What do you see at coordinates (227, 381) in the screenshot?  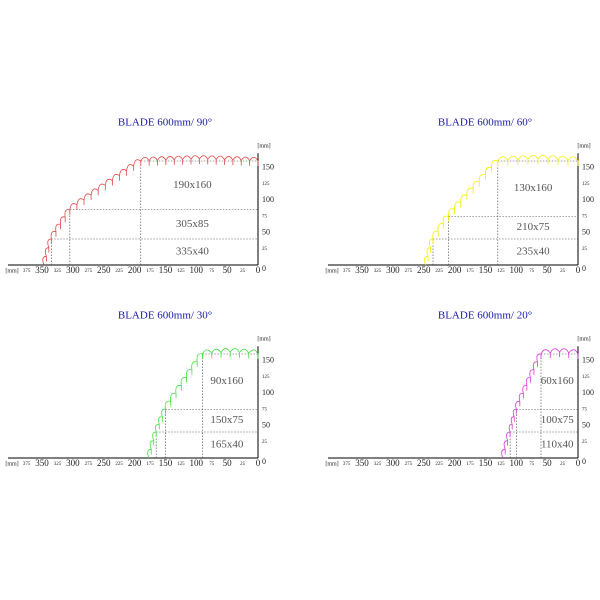 I see `capacity-label: 90x160` at bounding box center [227, 381].